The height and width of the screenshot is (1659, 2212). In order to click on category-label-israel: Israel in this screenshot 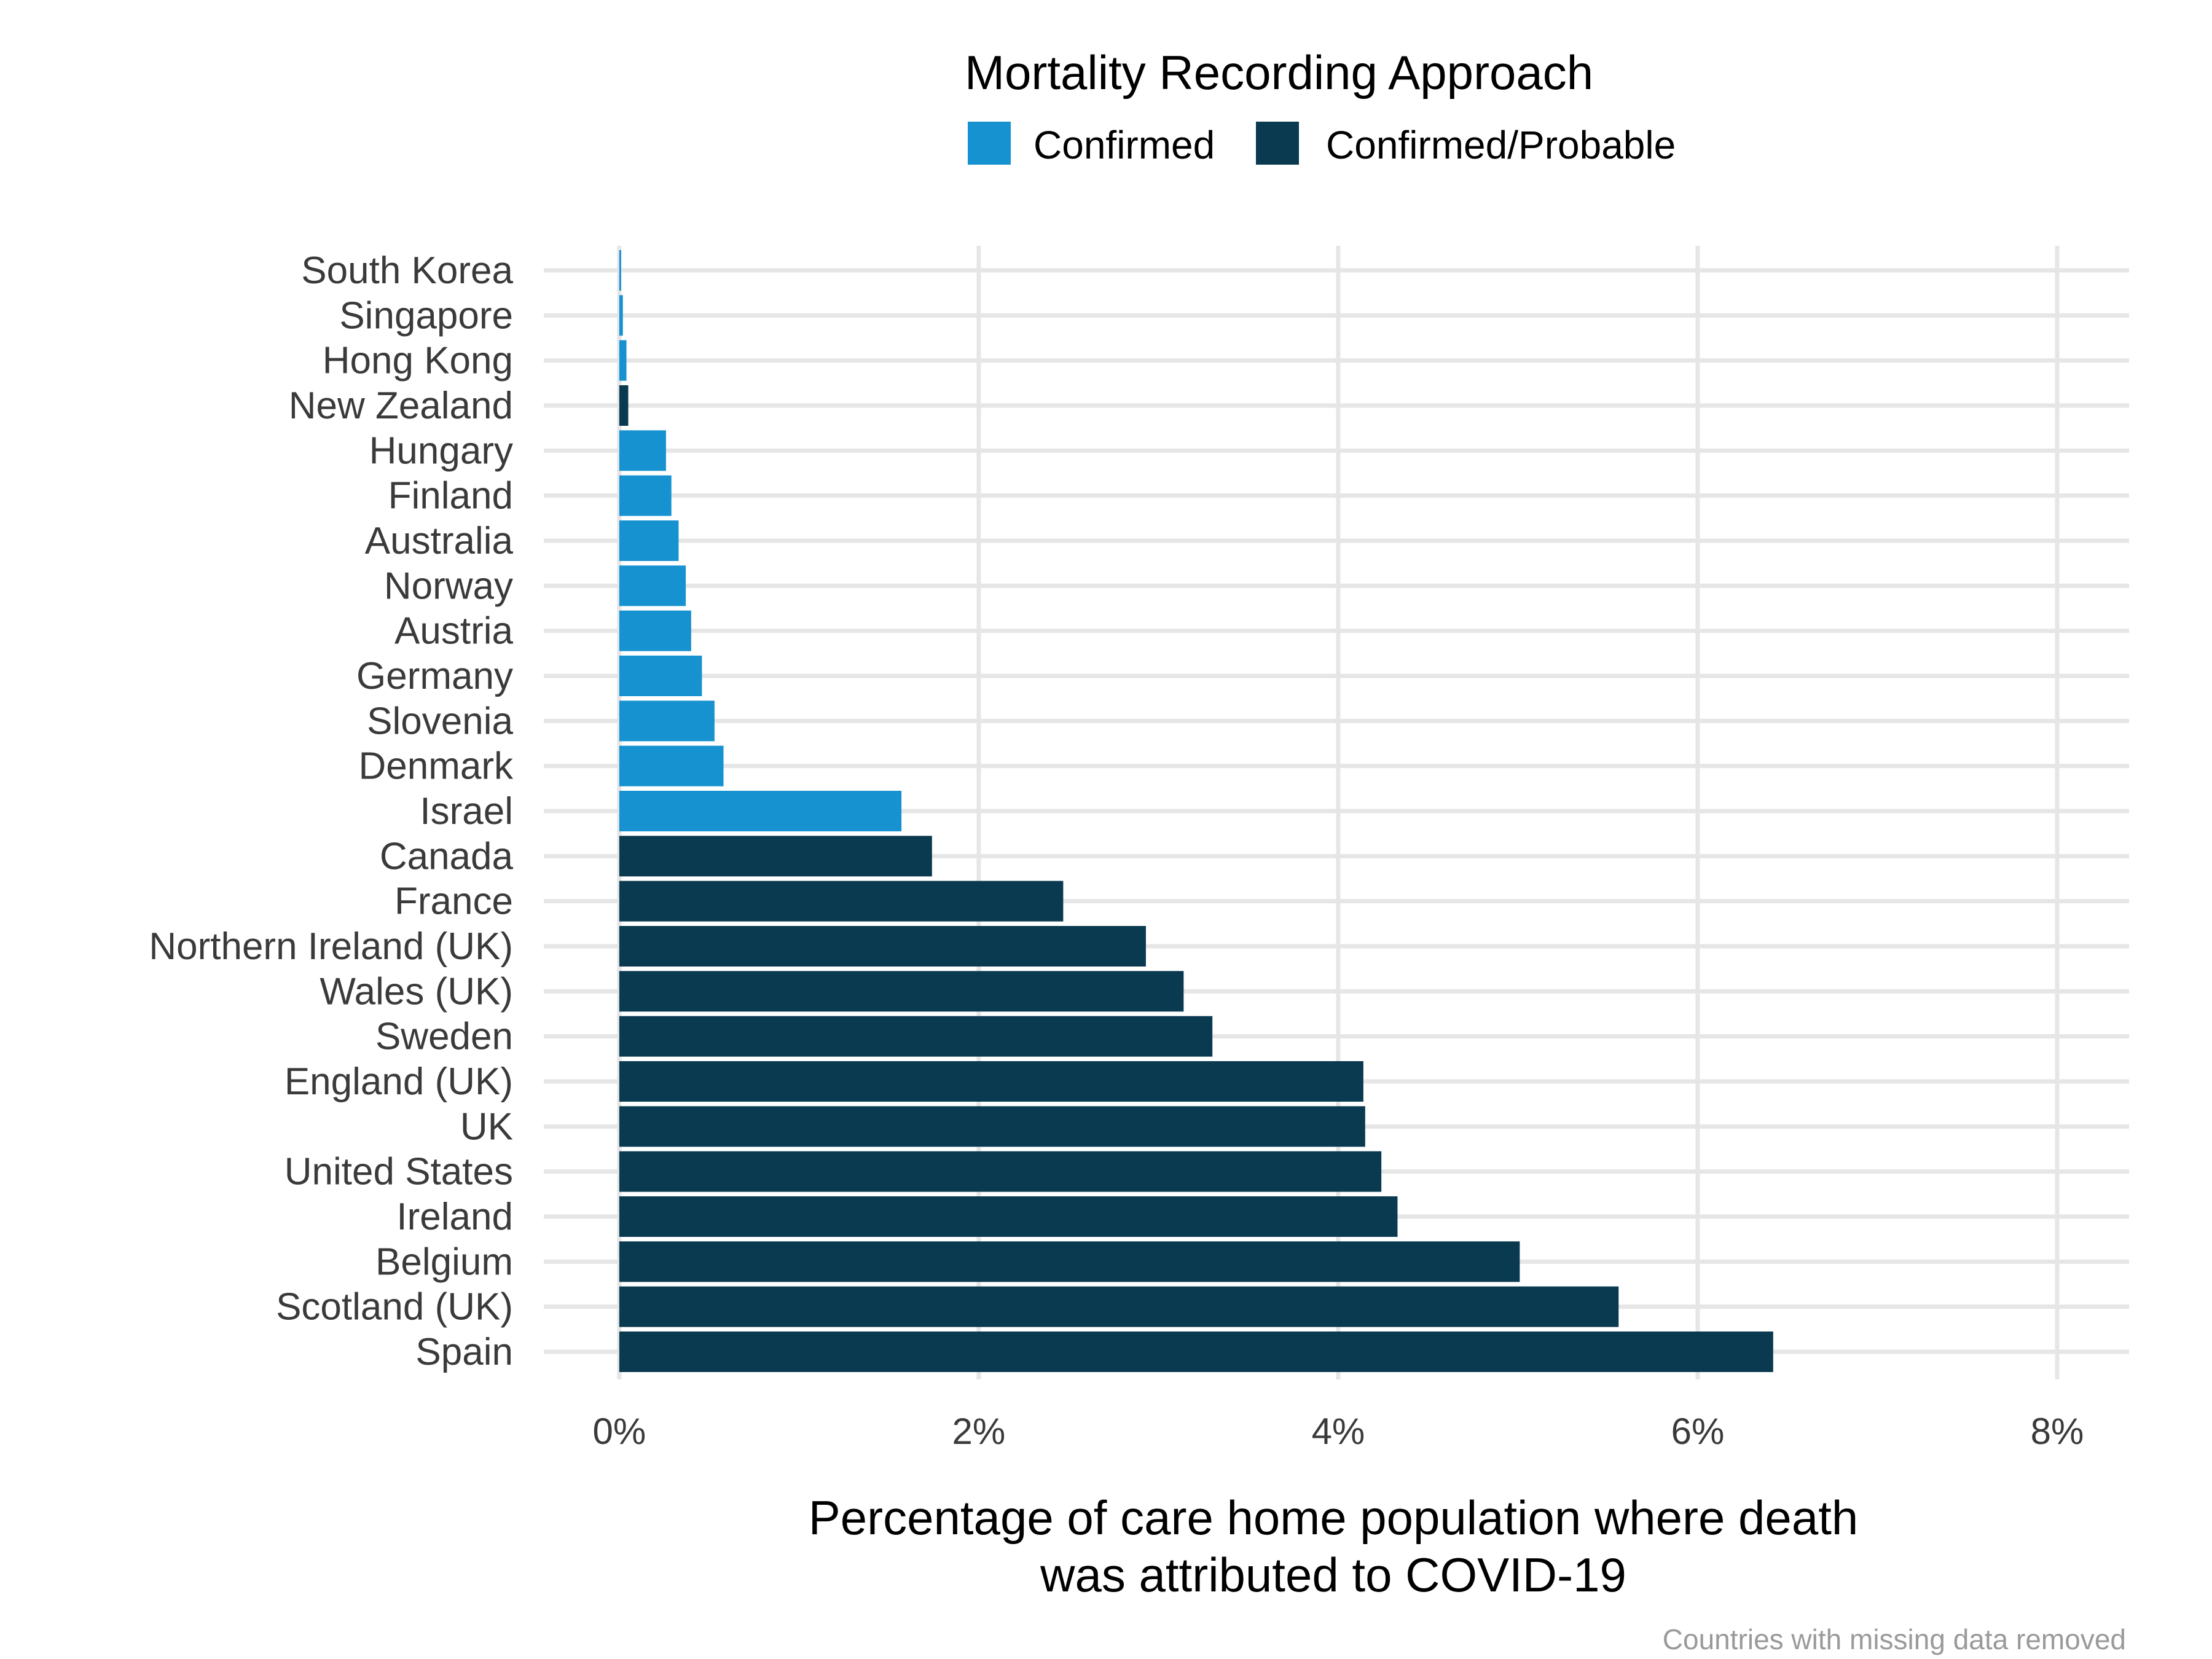, I will do `click(466, 811)`.